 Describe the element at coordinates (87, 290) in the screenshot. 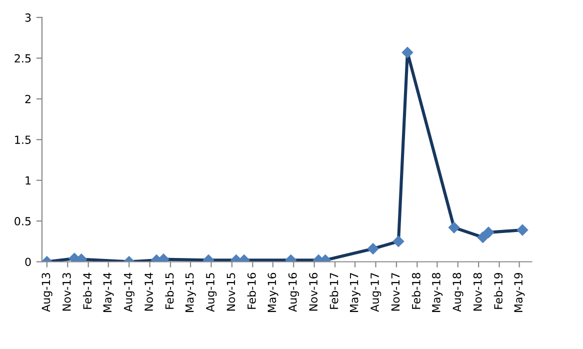

I see `x-tick-label: Feb-14` at that location.